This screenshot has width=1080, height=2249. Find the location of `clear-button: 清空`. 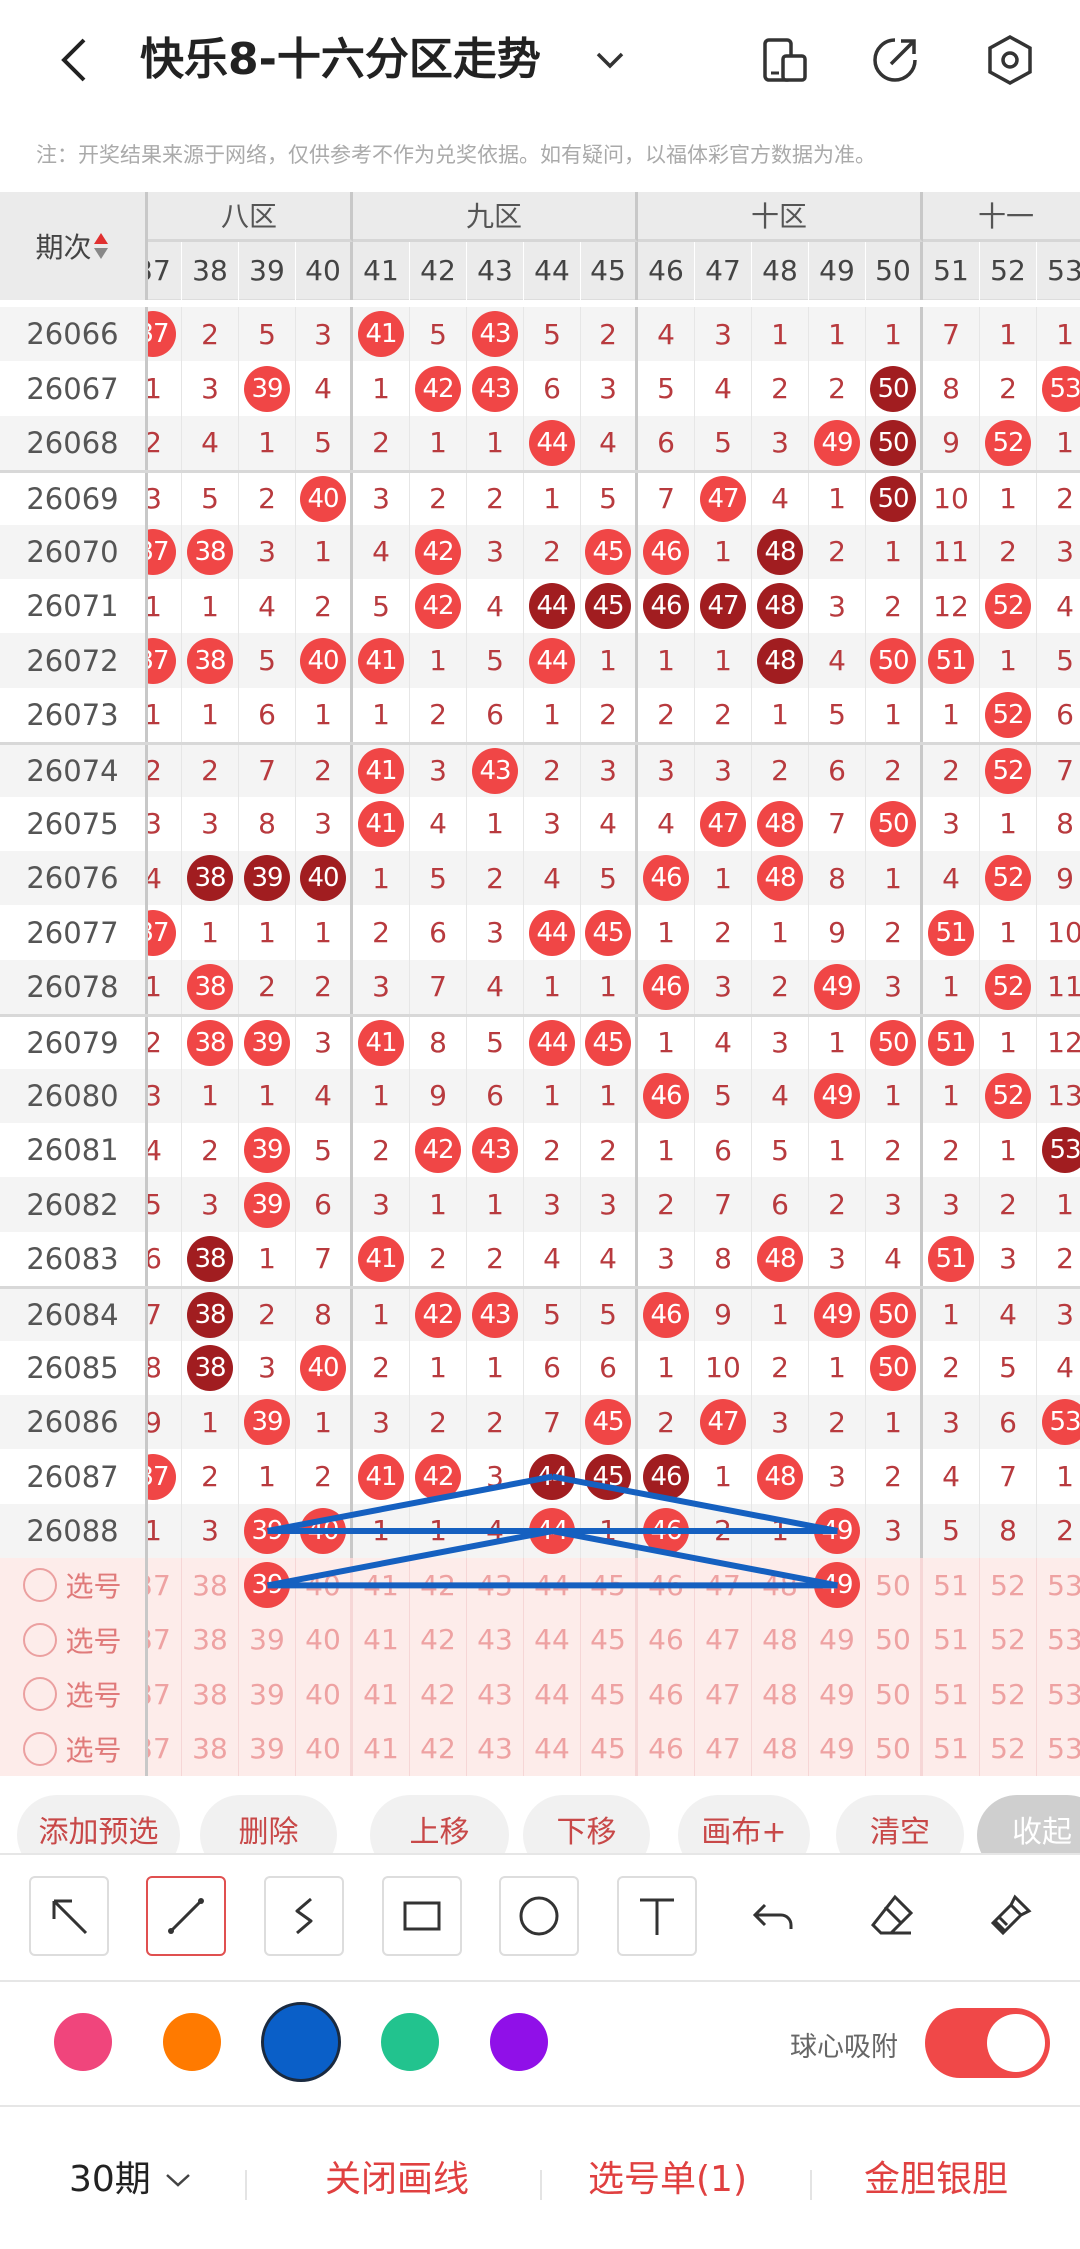

clear-button: 清空 is located at coordinates (900, 1824).